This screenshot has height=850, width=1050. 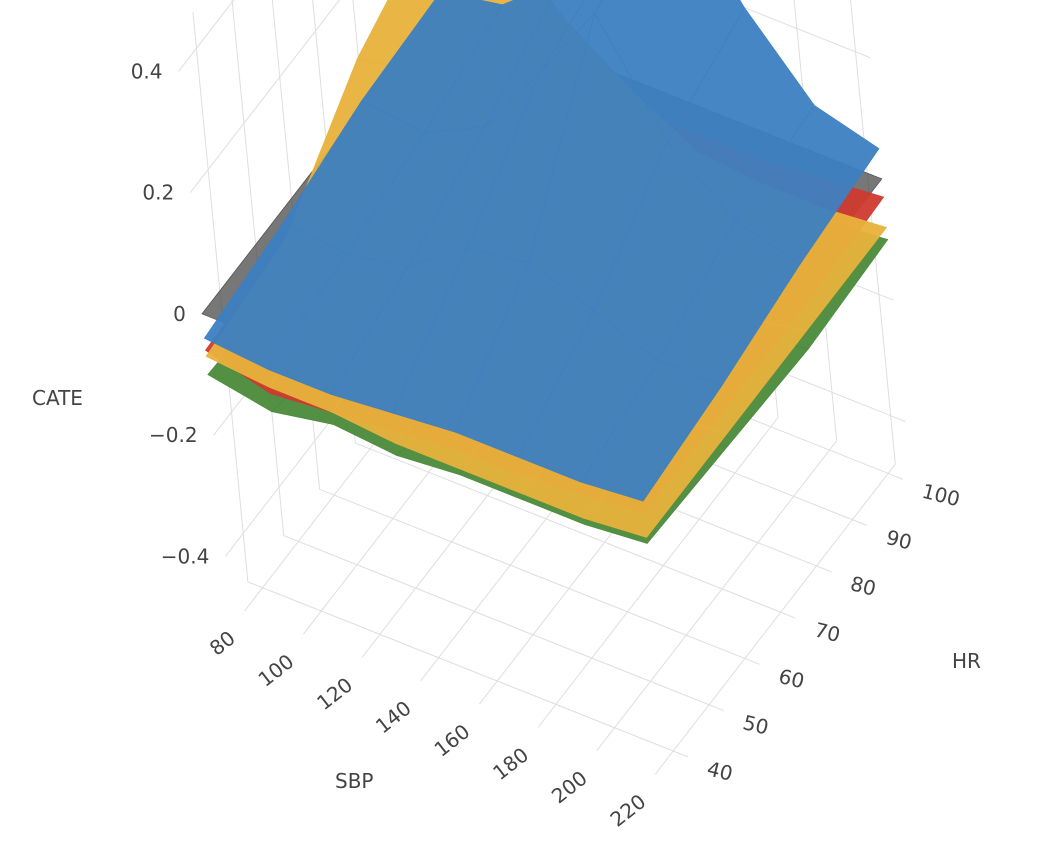 What do you see at coordinates (720, 770) in the screenshot?
I see `y-tick-label: 40` at bounding box center [720, 770].